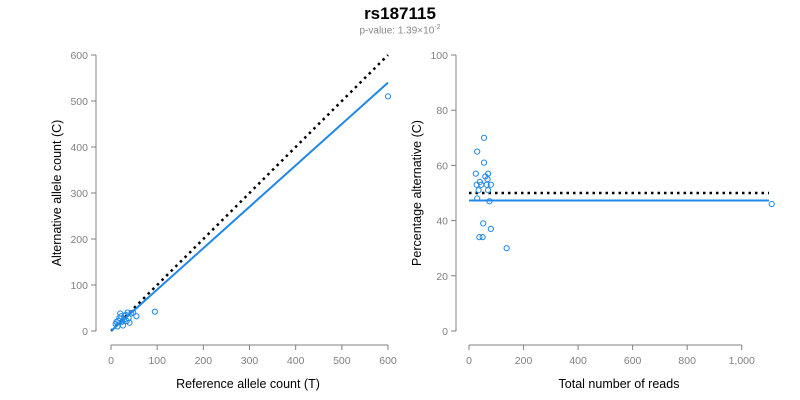  I want to click on left-y-tick-label: 0, so click(85, 332).